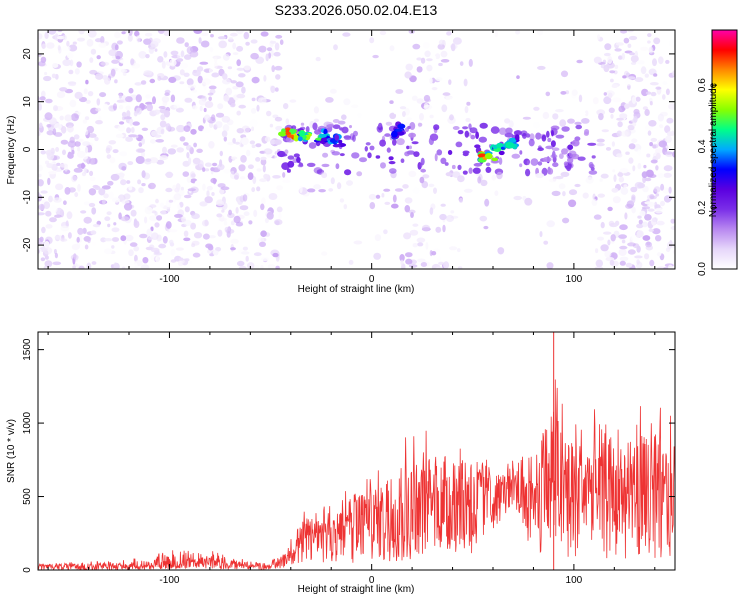  What do you see at coordinates (296, 138) in the screenshot?
I see `spectrogram-peak` at bounding box center [296, 138].